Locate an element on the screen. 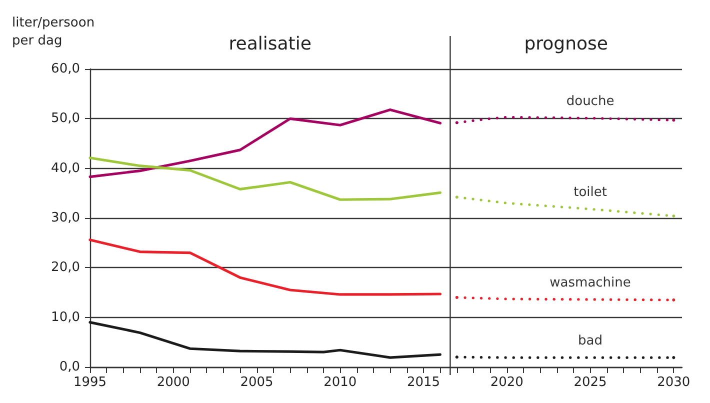 The image size is (710, 403). text: realisatie is located at coordinates (270, 44).